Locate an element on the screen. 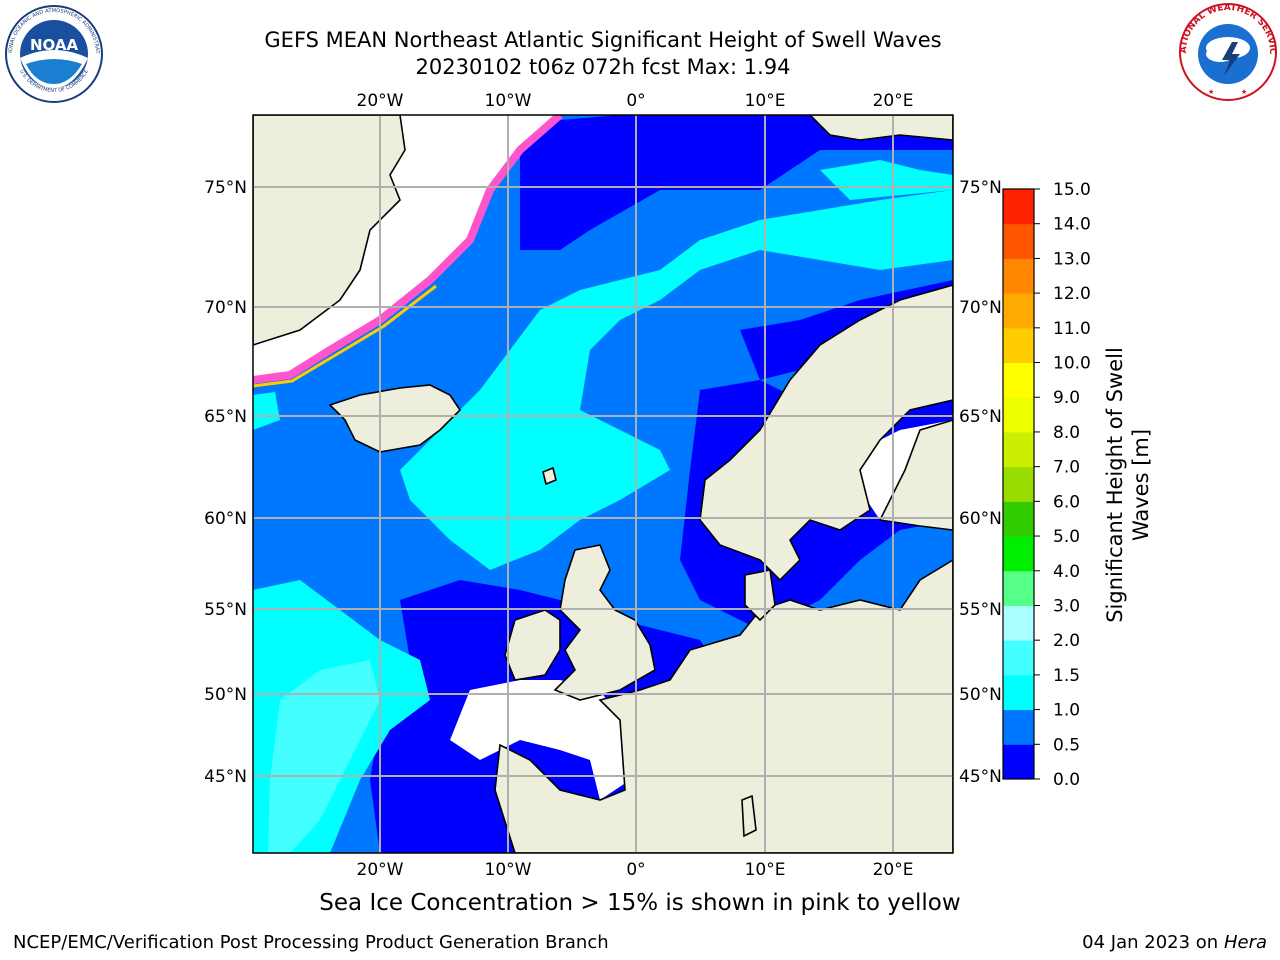 This screenshot has height=960, width=1280. colorbar is located at coordinates (1018, 484).